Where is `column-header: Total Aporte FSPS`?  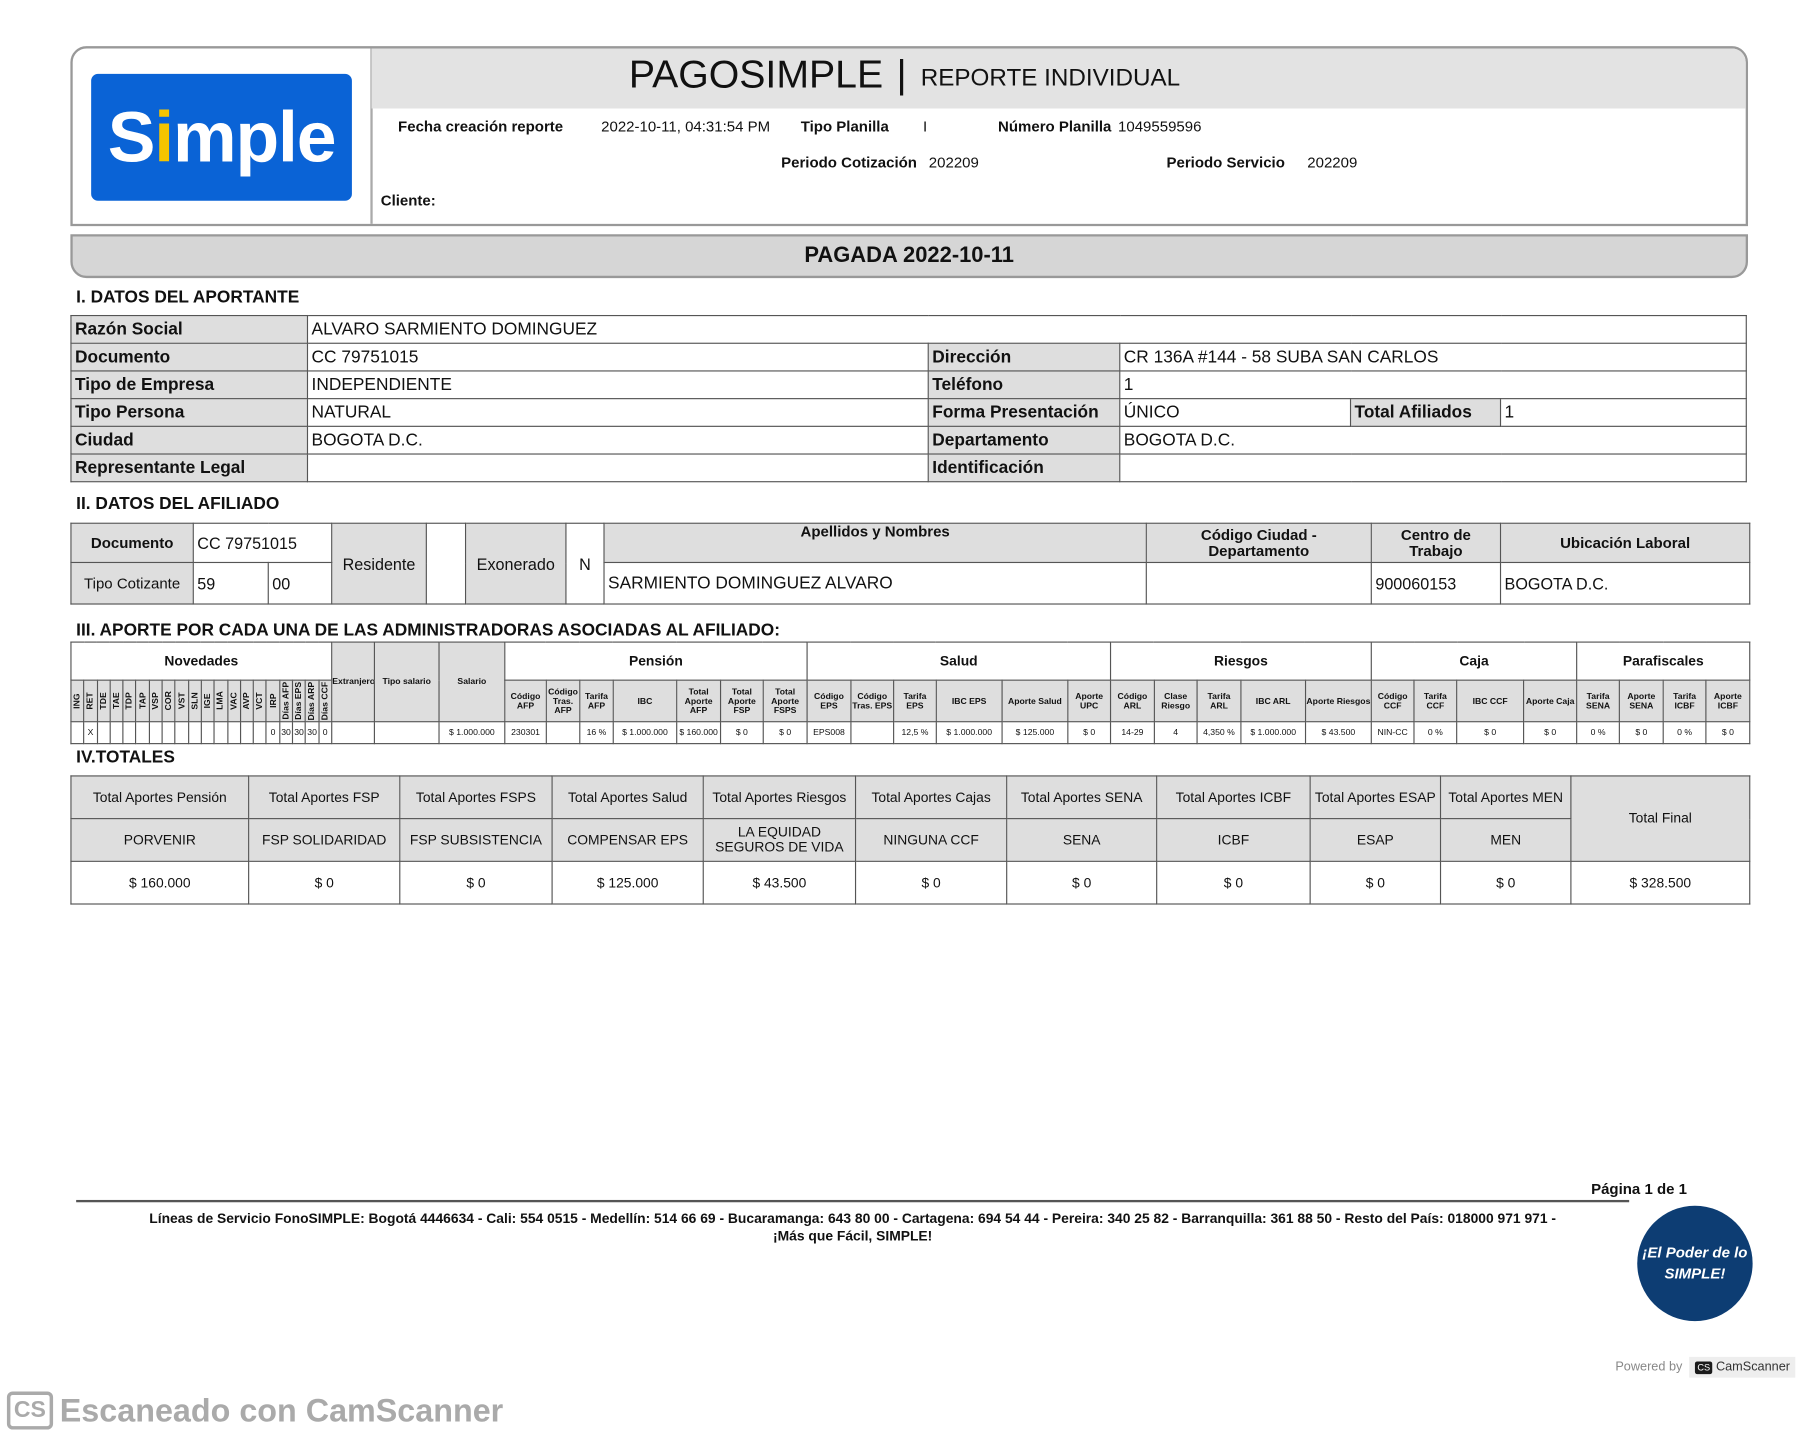 column-header: Total Aporte FSPS is located at coordinates (785, 701).